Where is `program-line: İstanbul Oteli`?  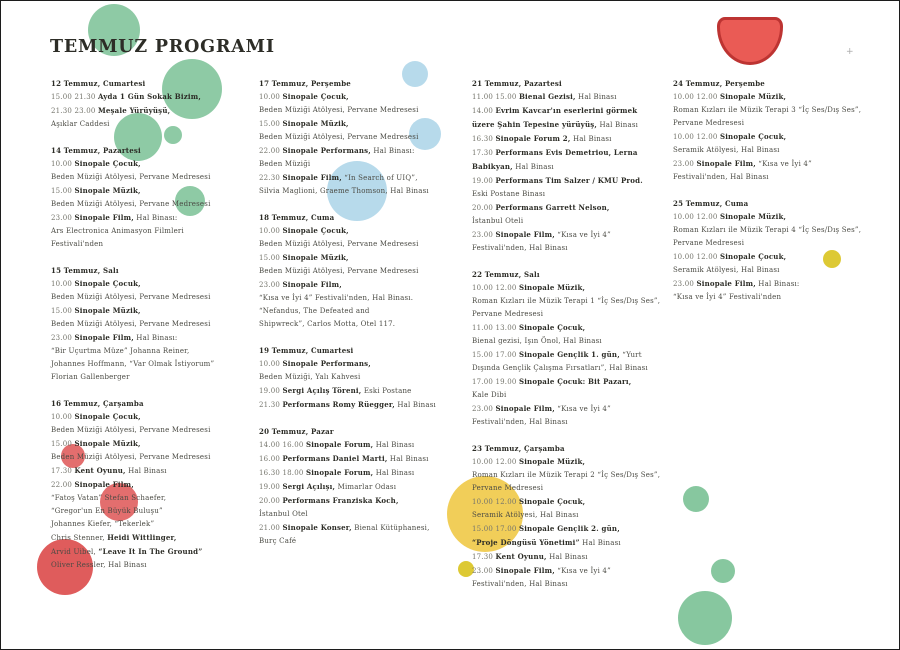
program-line: İstanbul Oteli is located at coordinates (576, 221).